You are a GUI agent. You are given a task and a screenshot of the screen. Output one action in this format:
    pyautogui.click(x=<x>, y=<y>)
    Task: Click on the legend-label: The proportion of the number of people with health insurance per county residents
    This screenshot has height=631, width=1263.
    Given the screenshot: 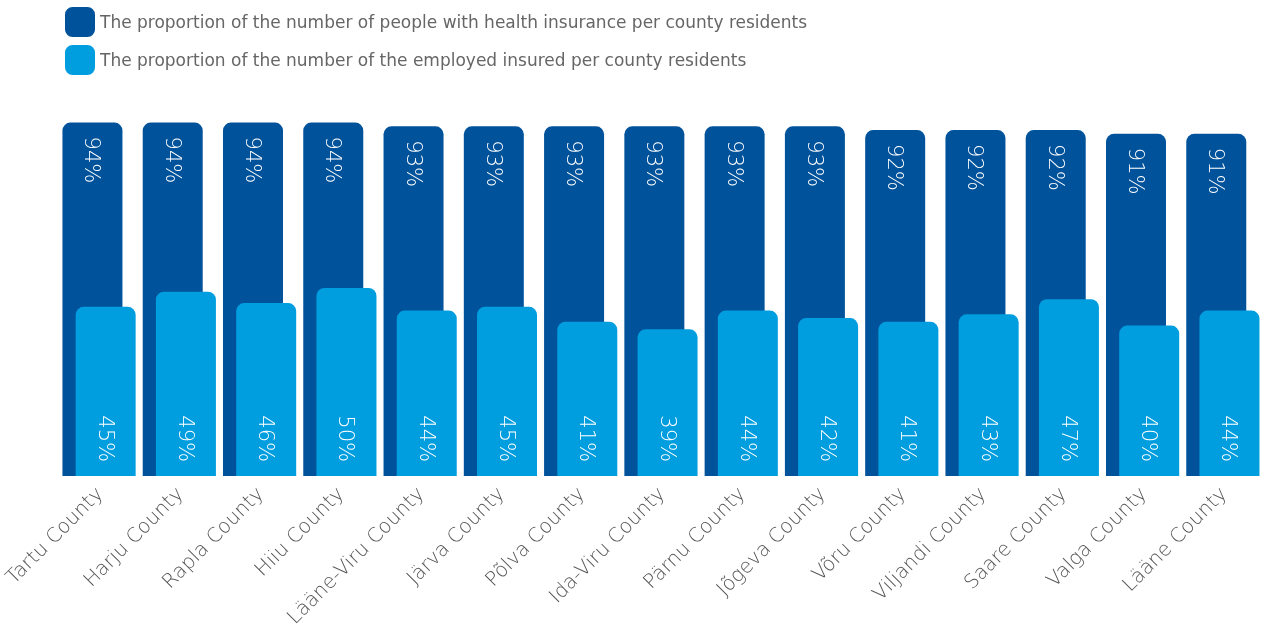 What is the action you would take?
    pyautogui.click(x=453, y=22)
    